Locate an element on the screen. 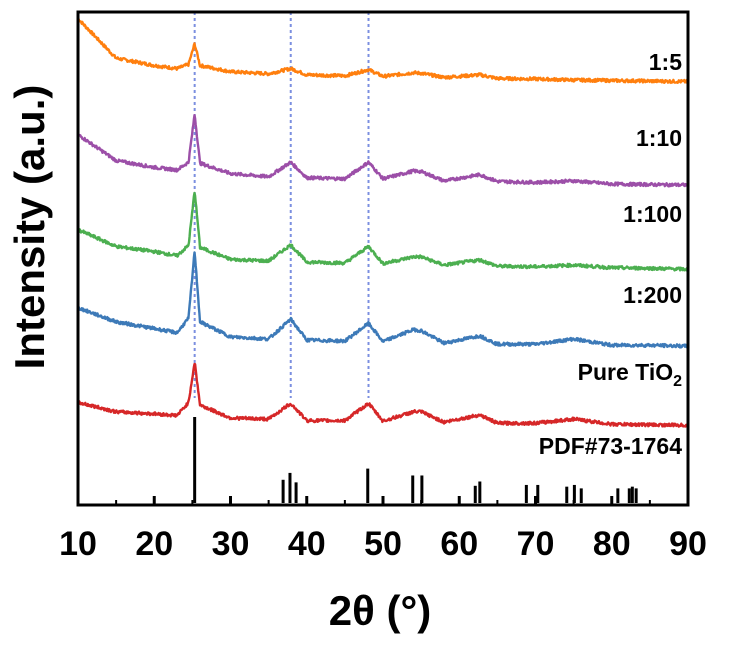  series-label-1: 1:5 is located at coordinates (665, 62).